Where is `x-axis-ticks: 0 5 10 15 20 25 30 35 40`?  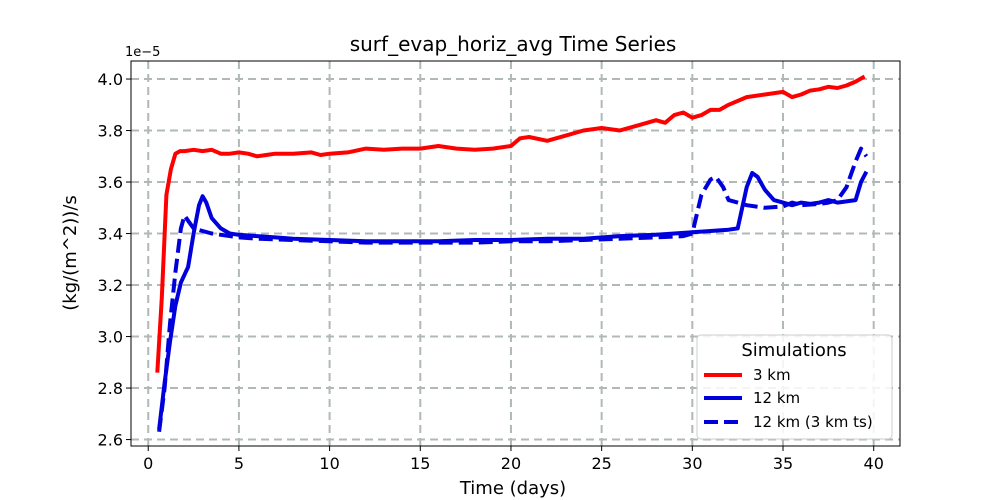
x-axis-ticks: 0 5 10 15 20 25 30 35 40 is located at coordinates (513, 459).